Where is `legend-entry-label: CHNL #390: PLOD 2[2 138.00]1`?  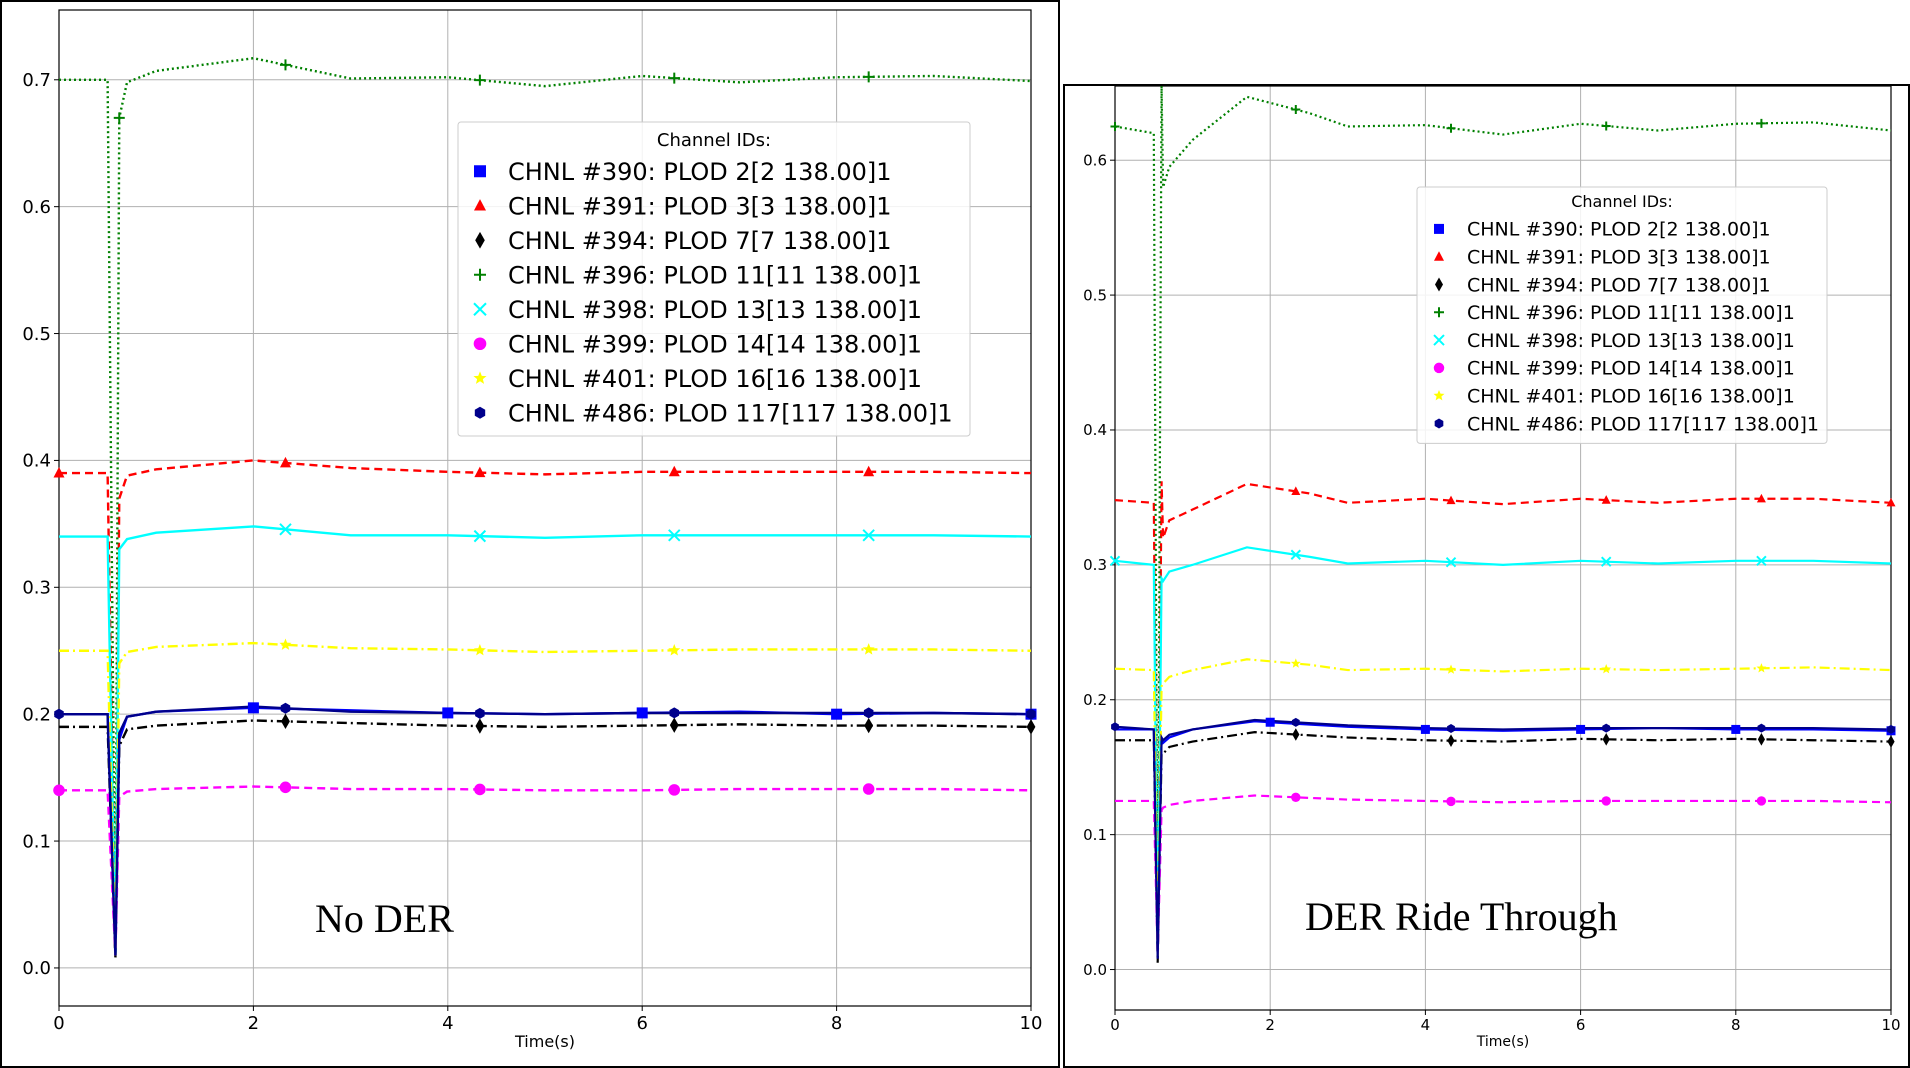 legend-entry-label: CHNL #390: PLOD 2[2 138.00]1 is located at coordinates (700, 172).